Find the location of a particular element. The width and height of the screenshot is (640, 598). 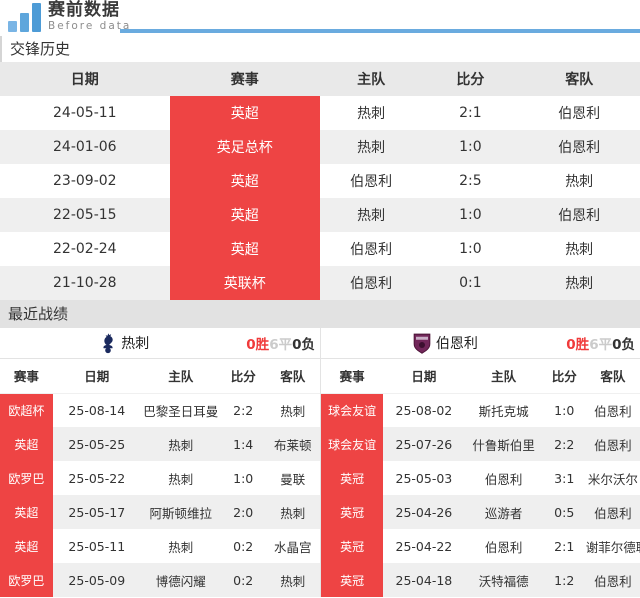

h2h-header-row: 日期 赛事 主队 比分 客队 is located at coordinates (320, 79).